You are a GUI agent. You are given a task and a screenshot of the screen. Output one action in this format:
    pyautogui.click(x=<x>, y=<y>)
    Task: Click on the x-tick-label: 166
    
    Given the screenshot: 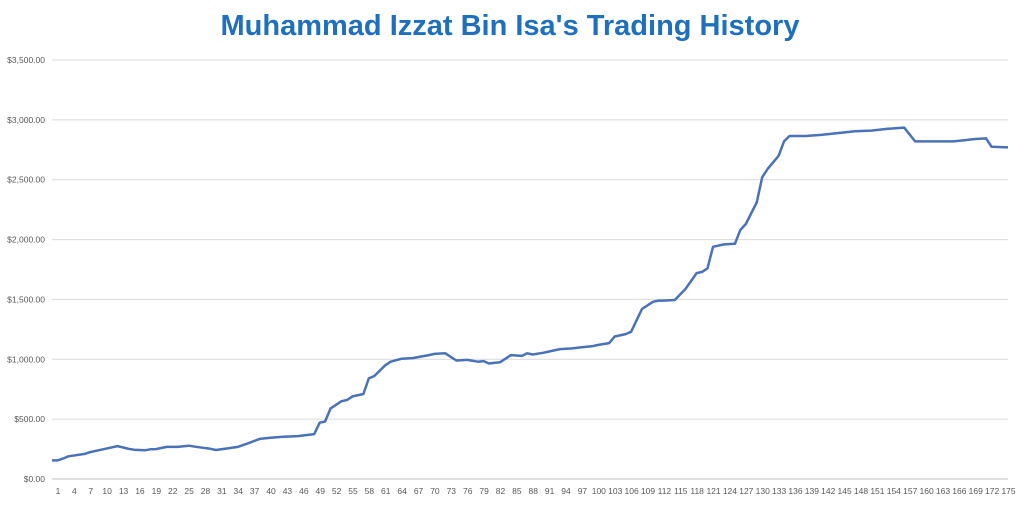 What is the action you would take?
    pyautogui.click(x=959, y=491)
    